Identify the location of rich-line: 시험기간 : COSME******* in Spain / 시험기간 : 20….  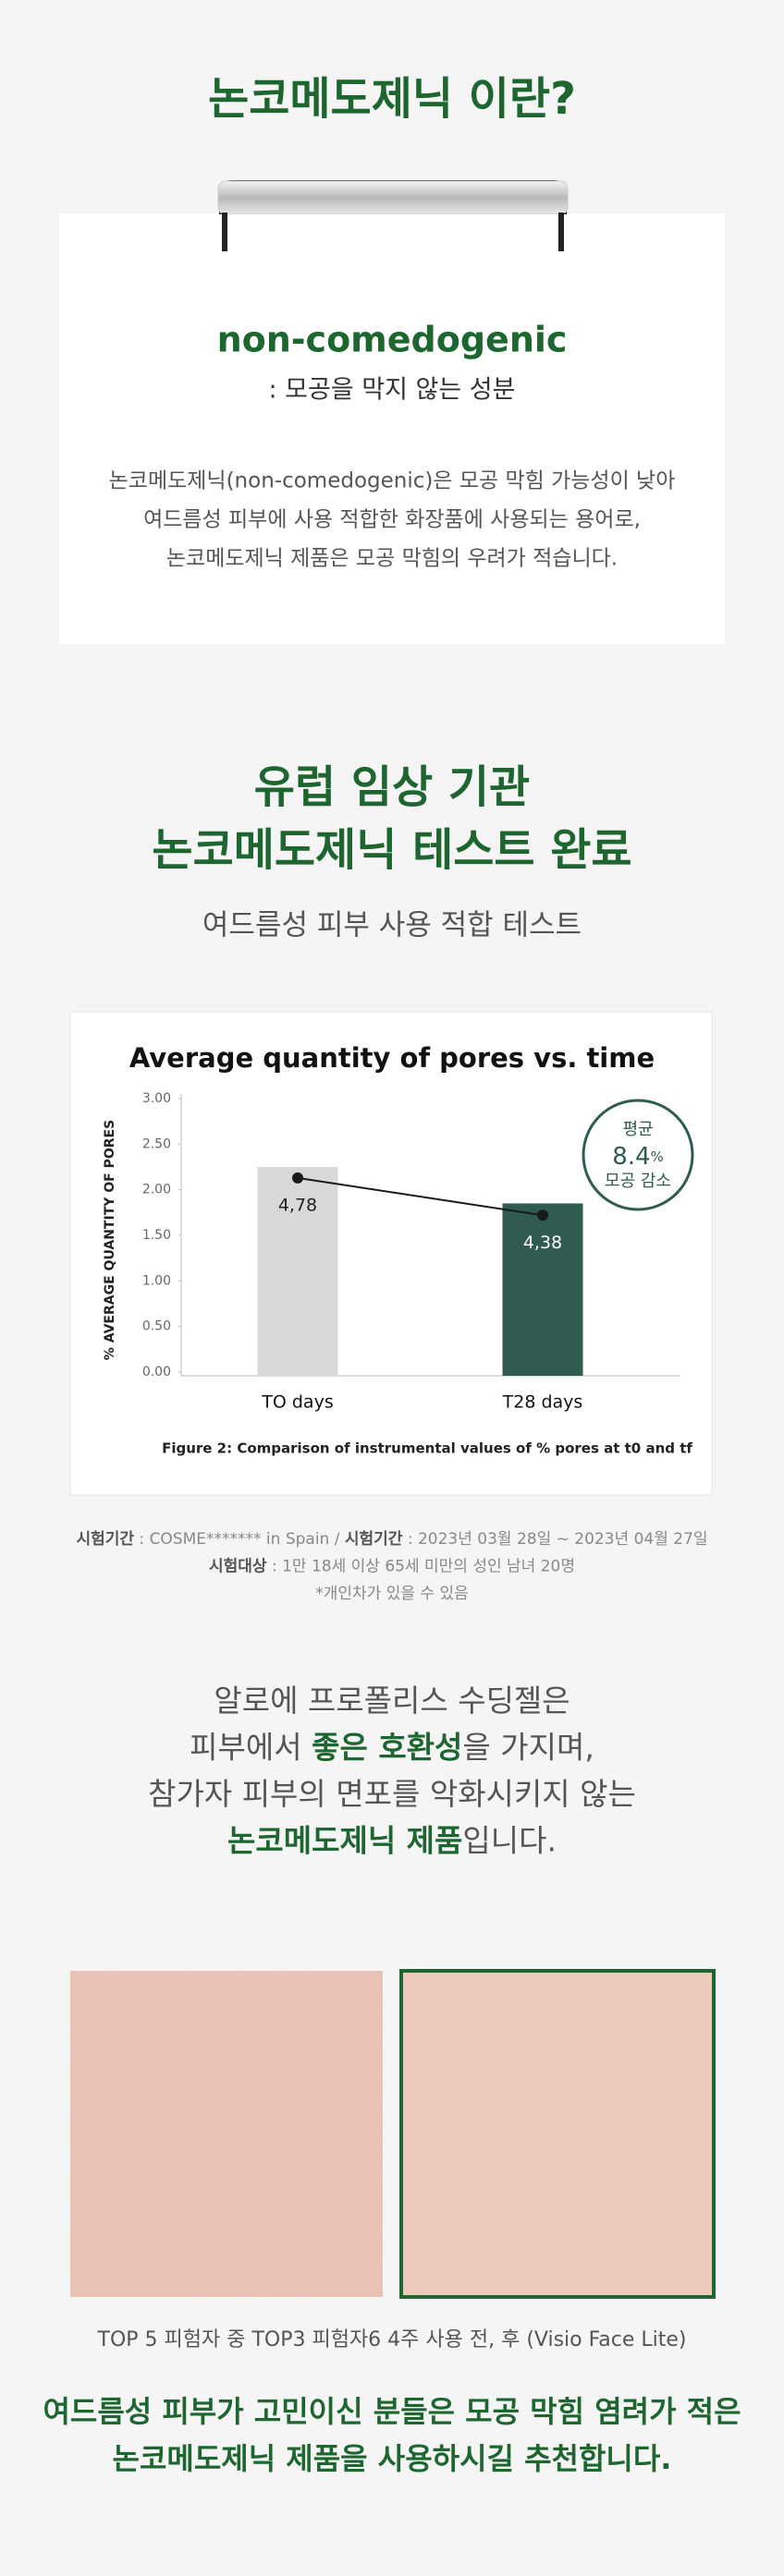
(391, 1539).